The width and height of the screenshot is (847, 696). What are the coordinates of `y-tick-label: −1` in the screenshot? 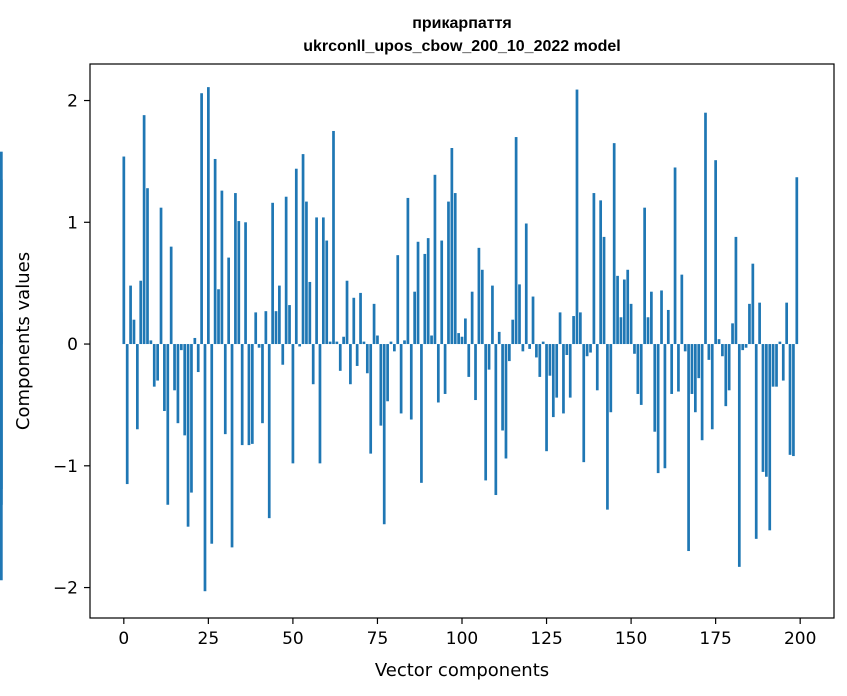 It's located at (65, 467).